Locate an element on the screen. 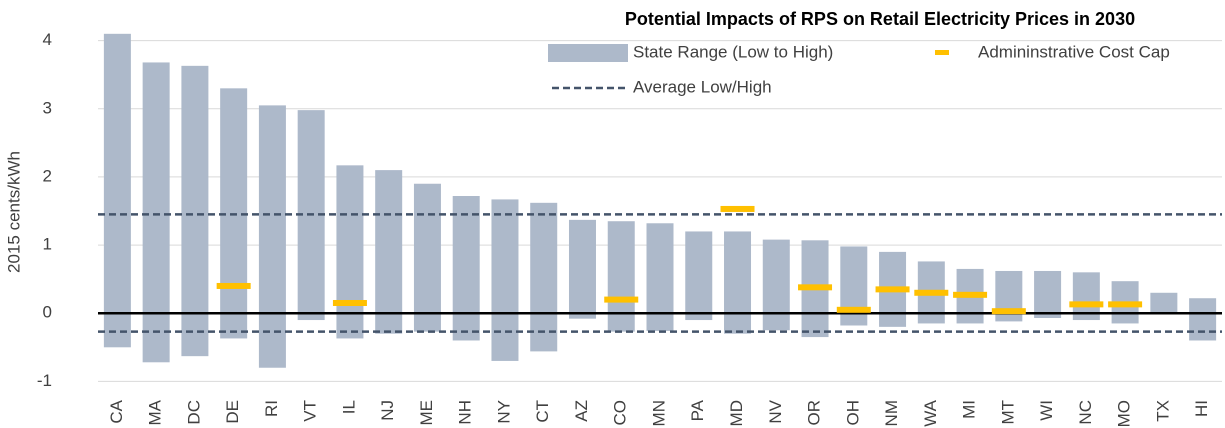  legend-label: State Range (Low to High) is located at coordinates (733, 51).